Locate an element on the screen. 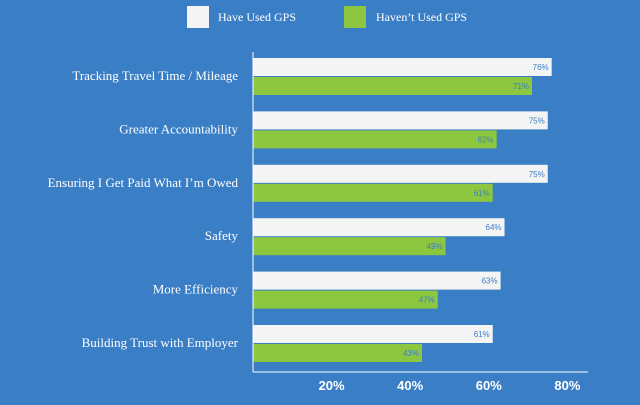 The image size is (640, 405). data-label: 43% is located at coordinates (411, 353).